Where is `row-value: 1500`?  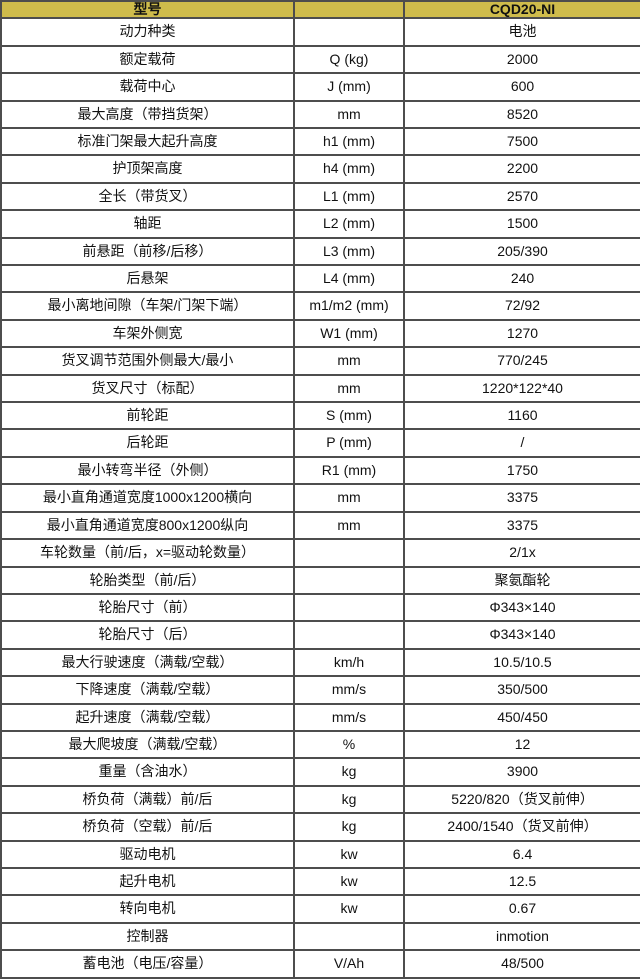
row-value: 1500 is located at coordinates (521, 224).